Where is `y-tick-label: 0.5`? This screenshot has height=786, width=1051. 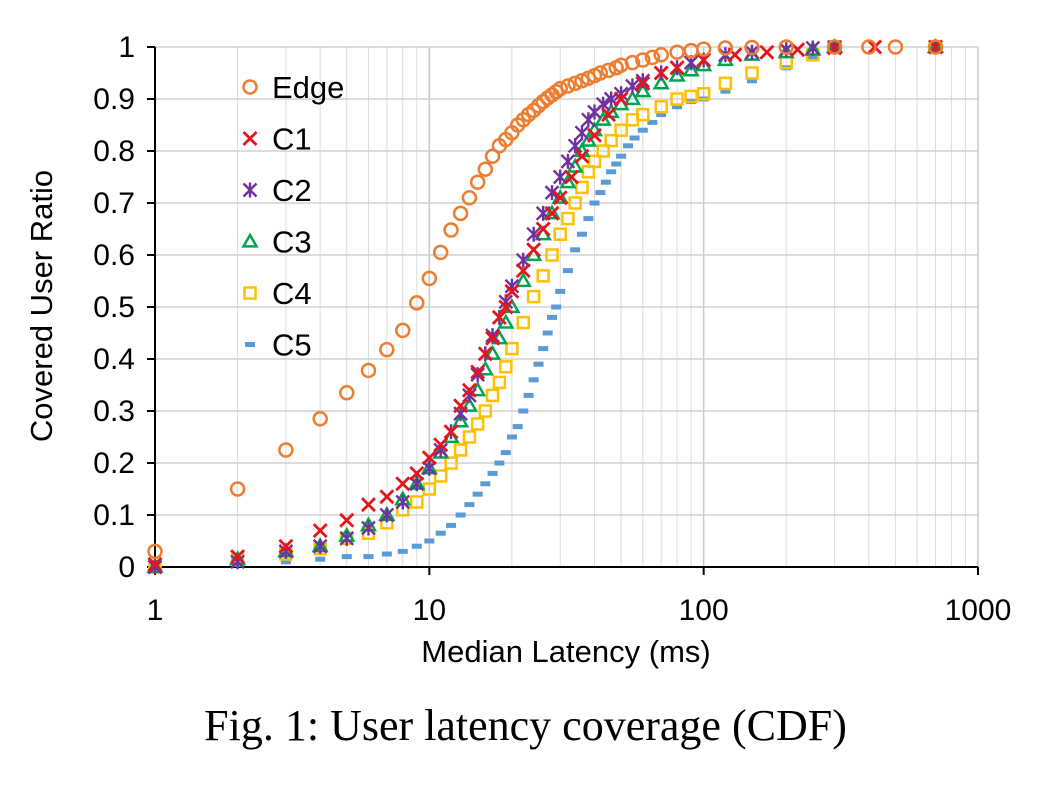
y-tick-label: 0.5 is located at coordinates (114, 307).